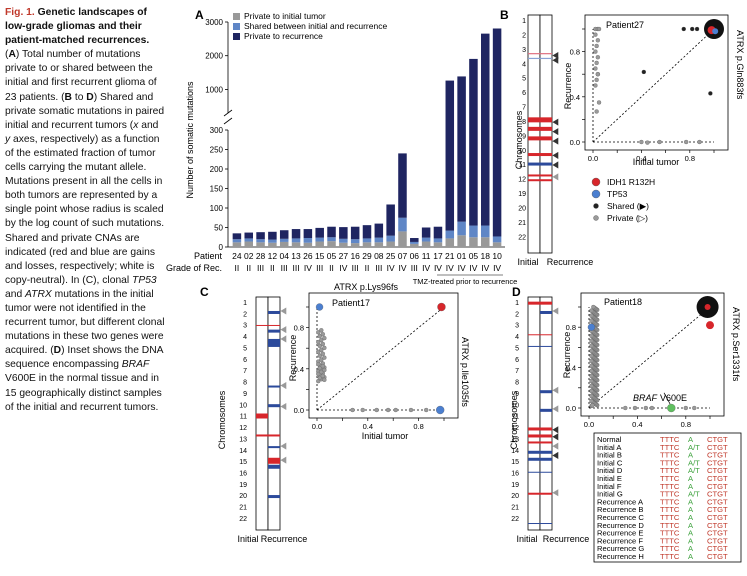 The height and width of the screenshot is (576, 747). What do you see at coordinates (343, 268) in the screenshot?
I see `grade-label: IV` at bounding box center [343, 268].